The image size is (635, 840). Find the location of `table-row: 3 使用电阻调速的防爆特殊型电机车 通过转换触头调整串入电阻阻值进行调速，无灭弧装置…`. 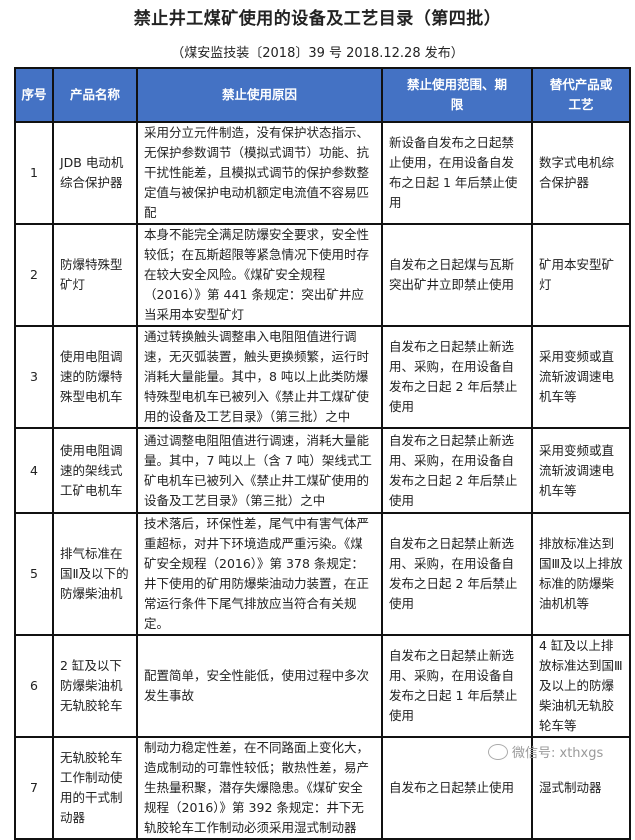

table-row: 3 使用电阻调速的防爆特殊型电机车 通过转换触头调整串入电阻阻值进行调速，无灭弧装置… is located at coordinates (322, 377).